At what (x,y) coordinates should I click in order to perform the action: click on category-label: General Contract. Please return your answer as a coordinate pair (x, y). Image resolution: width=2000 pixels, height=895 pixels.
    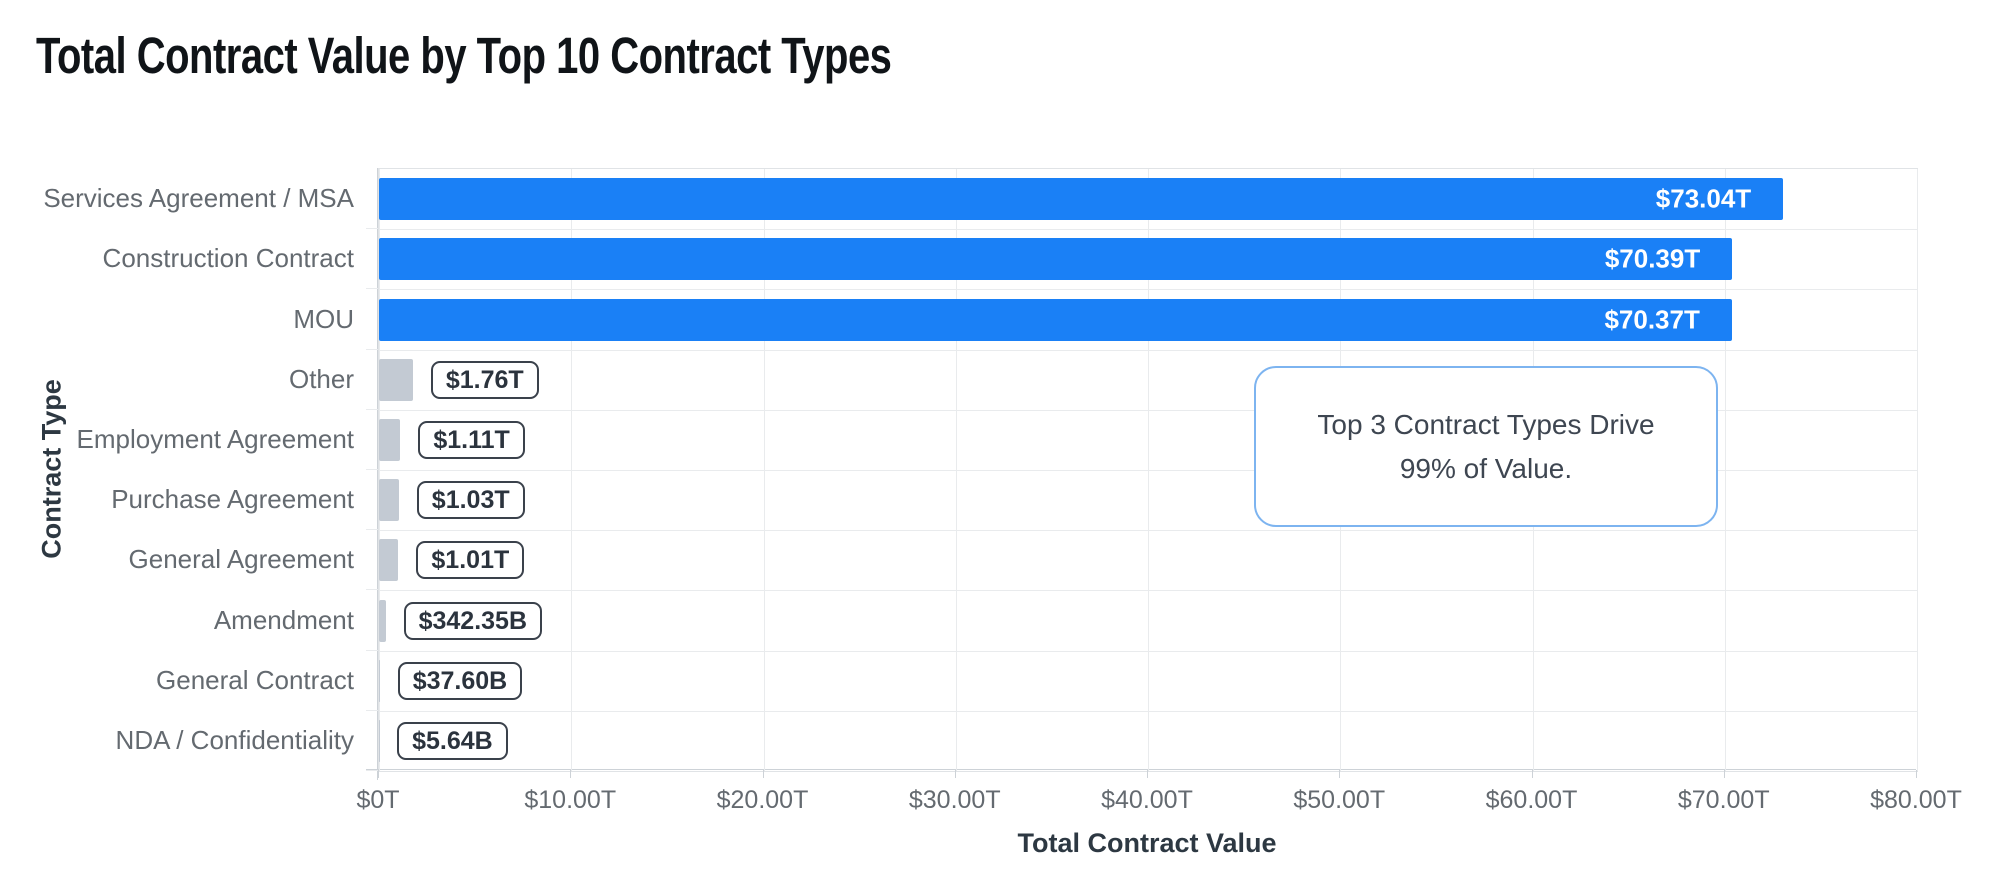
    Looking at the image, I should click on (255, 679).